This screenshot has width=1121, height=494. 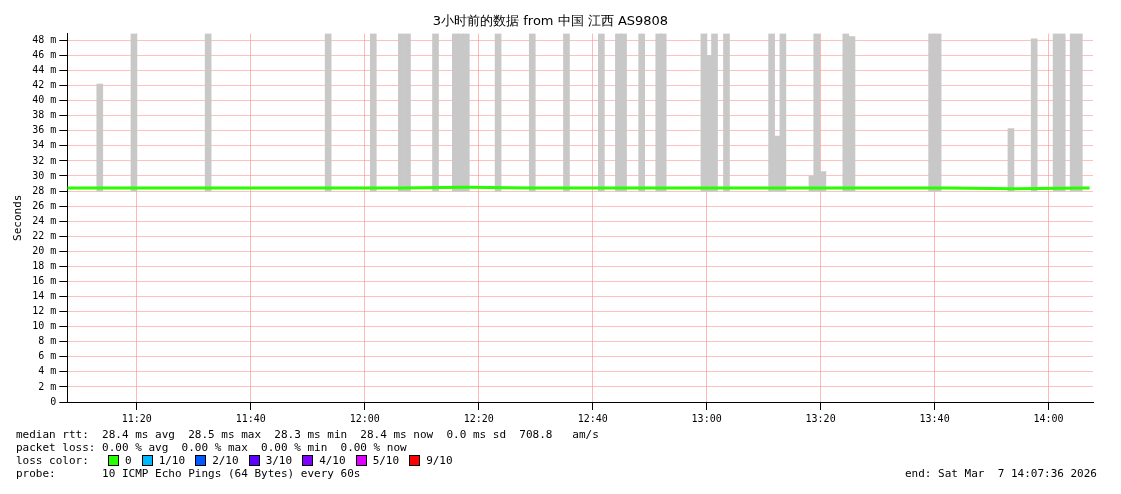 What do you see at coordinates (212, 447) in the screenshot?
I see `text: packet loss: 0.00 % avg 0.00 % max 0.00 % min 0.00 % now` at bounding box center [212, 447].